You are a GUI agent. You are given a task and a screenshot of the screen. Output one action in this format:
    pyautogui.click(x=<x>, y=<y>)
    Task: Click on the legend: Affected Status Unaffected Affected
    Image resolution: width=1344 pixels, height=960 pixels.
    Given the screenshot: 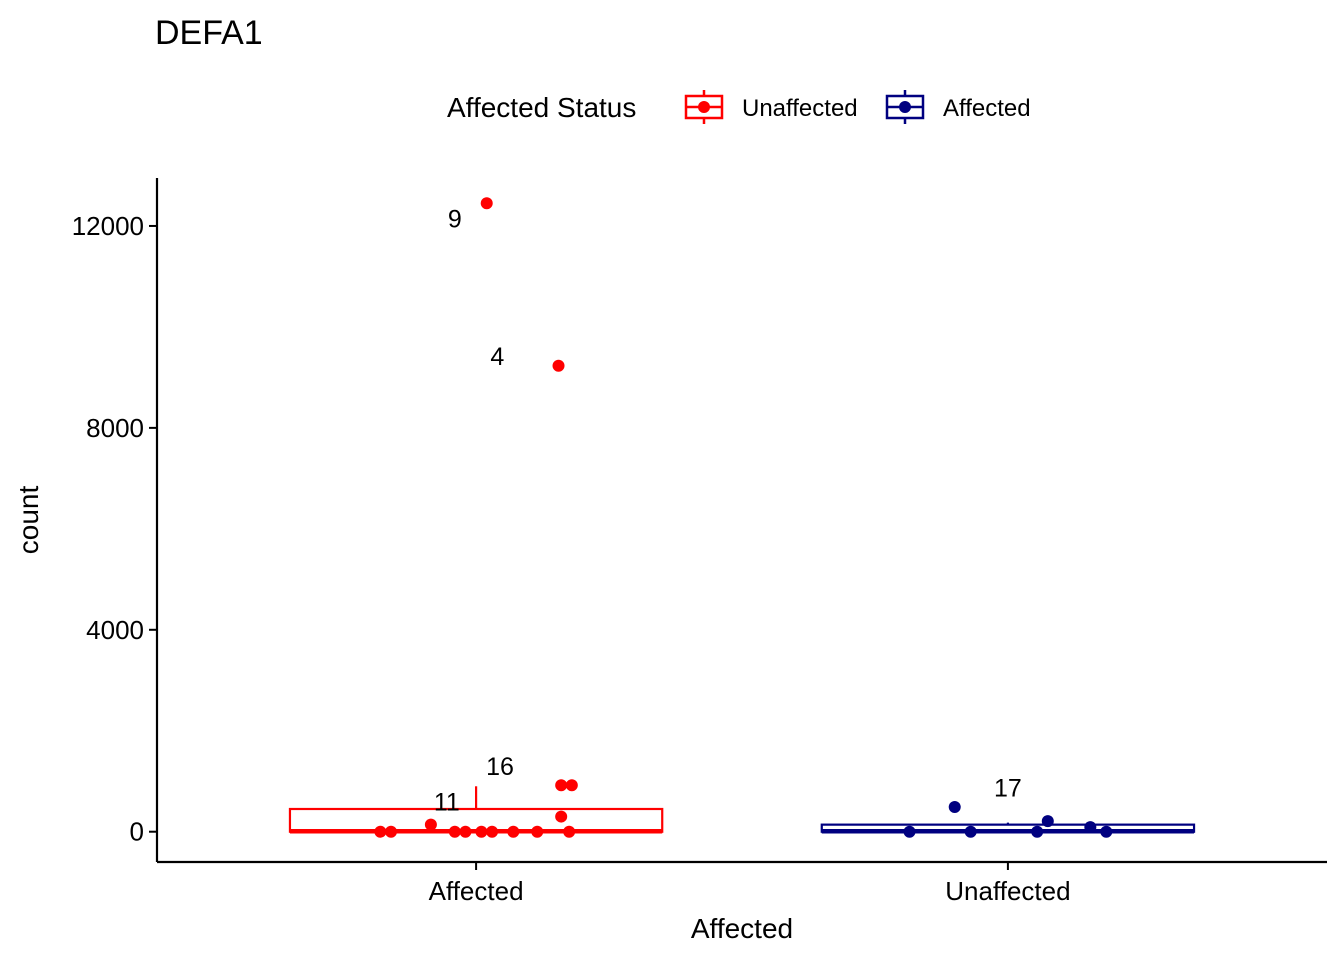 What is the action you would take?
    pyautogui.click(x=739, y=107)
    